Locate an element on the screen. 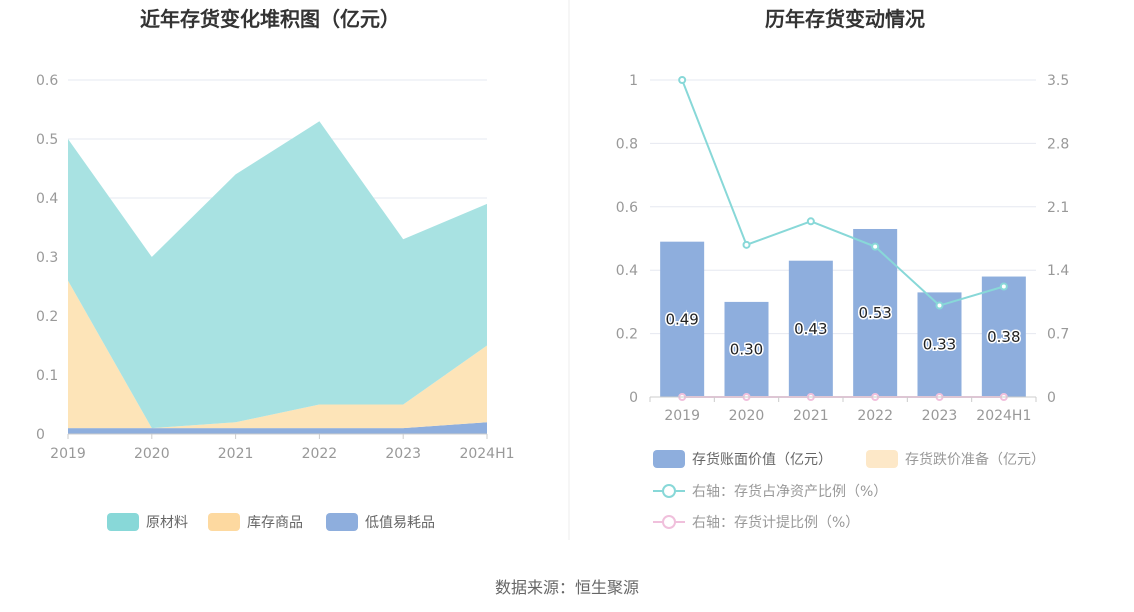 The image size is (1134, 612). left-chart-title: 近年存货变化堆积图（亿元） is located at coordinates (270, 19).